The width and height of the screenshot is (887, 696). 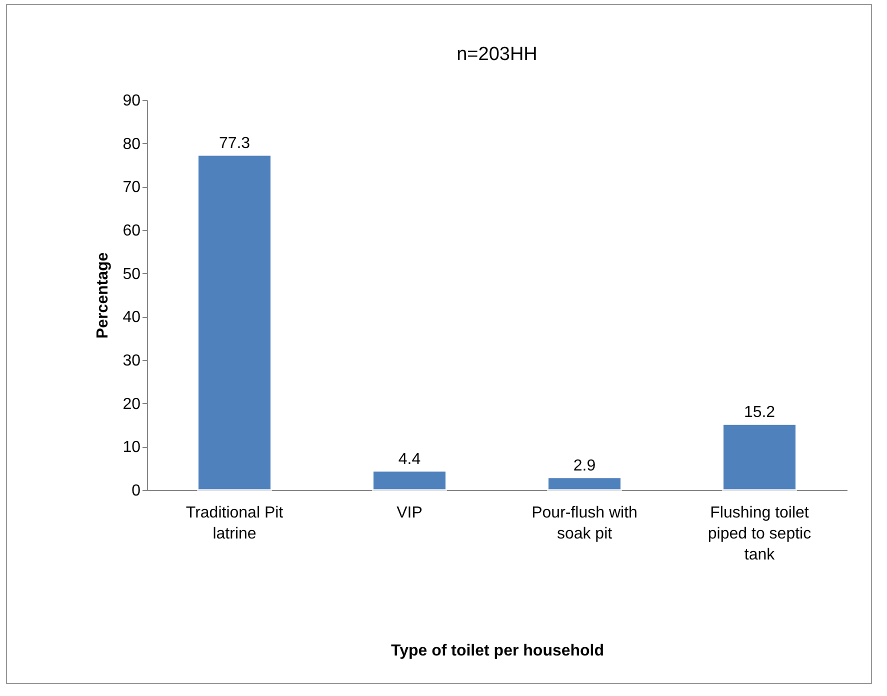 I want to click on x-tick-label: Flushing toilet piped to septic tank, so click(x=760, y=534).